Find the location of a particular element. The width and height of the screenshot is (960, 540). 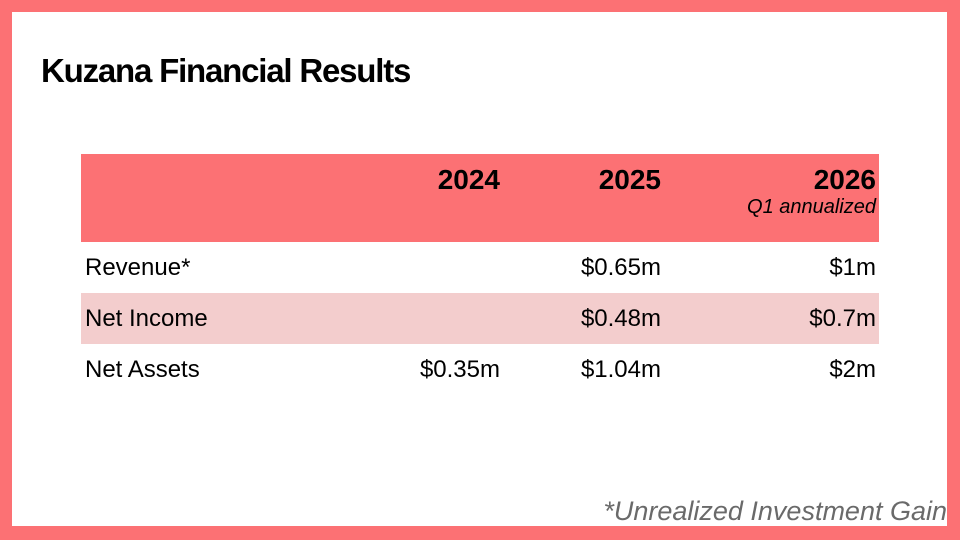

col-header-empty is located at coordinates (206, 198).